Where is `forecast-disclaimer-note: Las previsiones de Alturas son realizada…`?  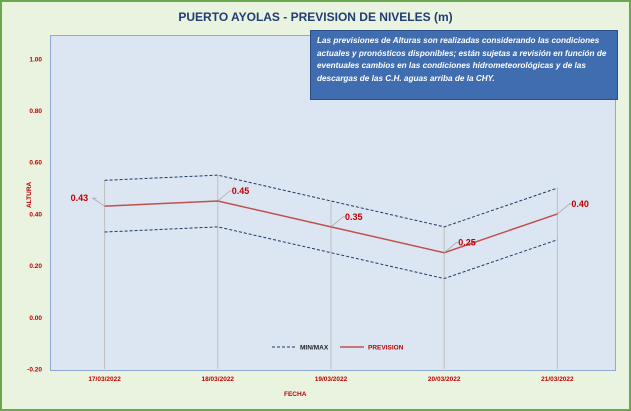
forecast-disclaimer-note: Las previsiones de Alturas son realizada… is located at coordinates (464, 65).